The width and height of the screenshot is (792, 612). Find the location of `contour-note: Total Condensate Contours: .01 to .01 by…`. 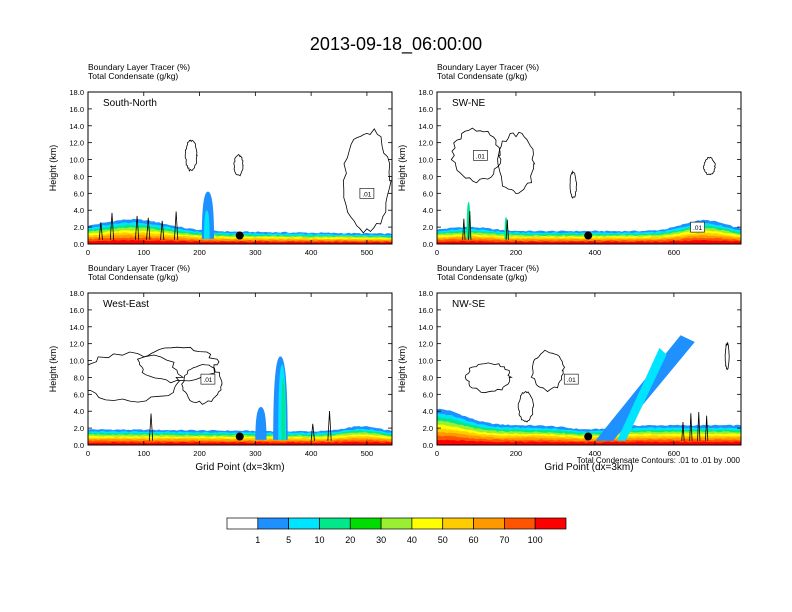

contour-note: Total Condensate Contours: .01 to .01 by… is located at coordinates (659, 460).